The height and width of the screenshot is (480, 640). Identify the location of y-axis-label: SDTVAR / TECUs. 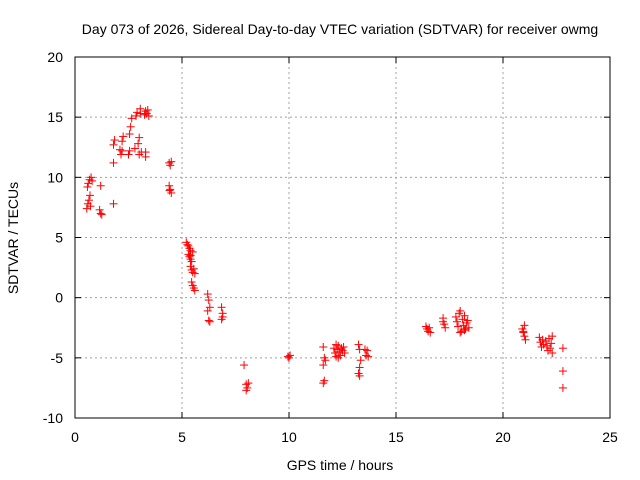
(13, 238).